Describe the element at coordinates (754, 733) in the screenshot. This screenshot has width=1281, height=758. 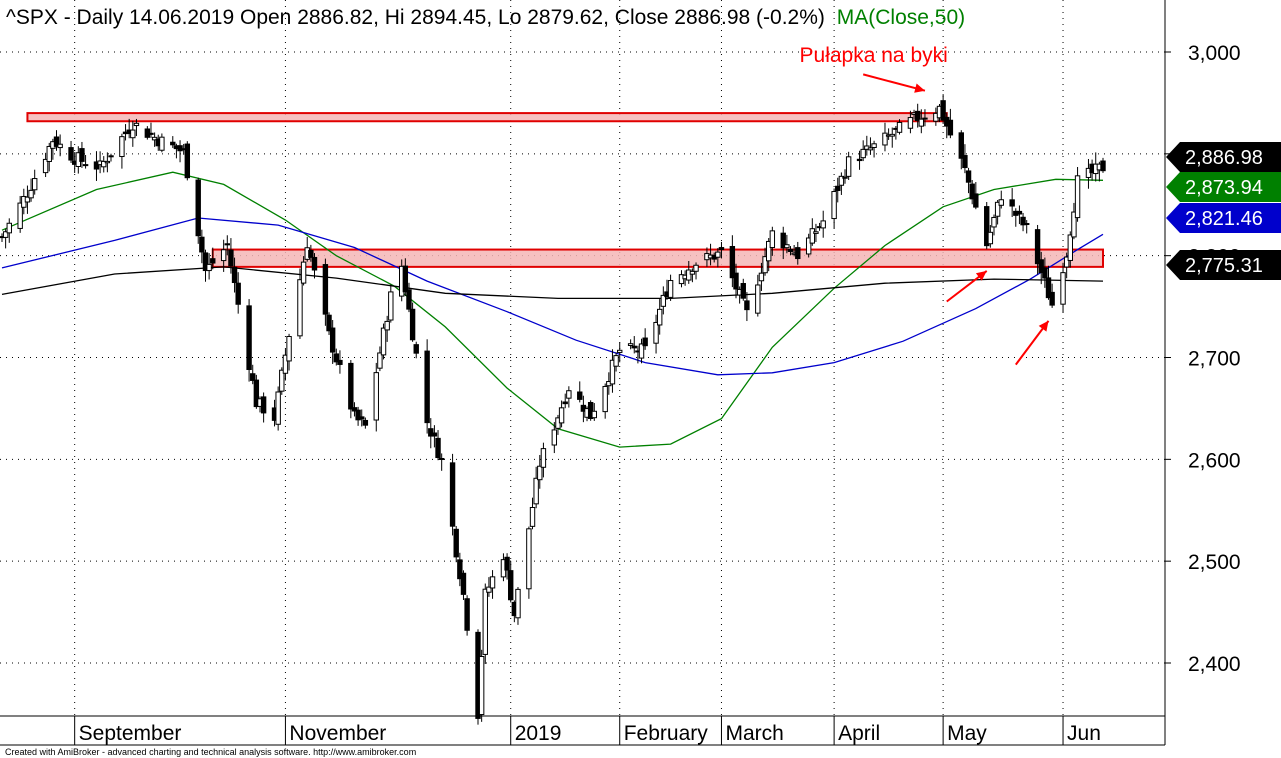
I see `x-tick-label: March` at that location.